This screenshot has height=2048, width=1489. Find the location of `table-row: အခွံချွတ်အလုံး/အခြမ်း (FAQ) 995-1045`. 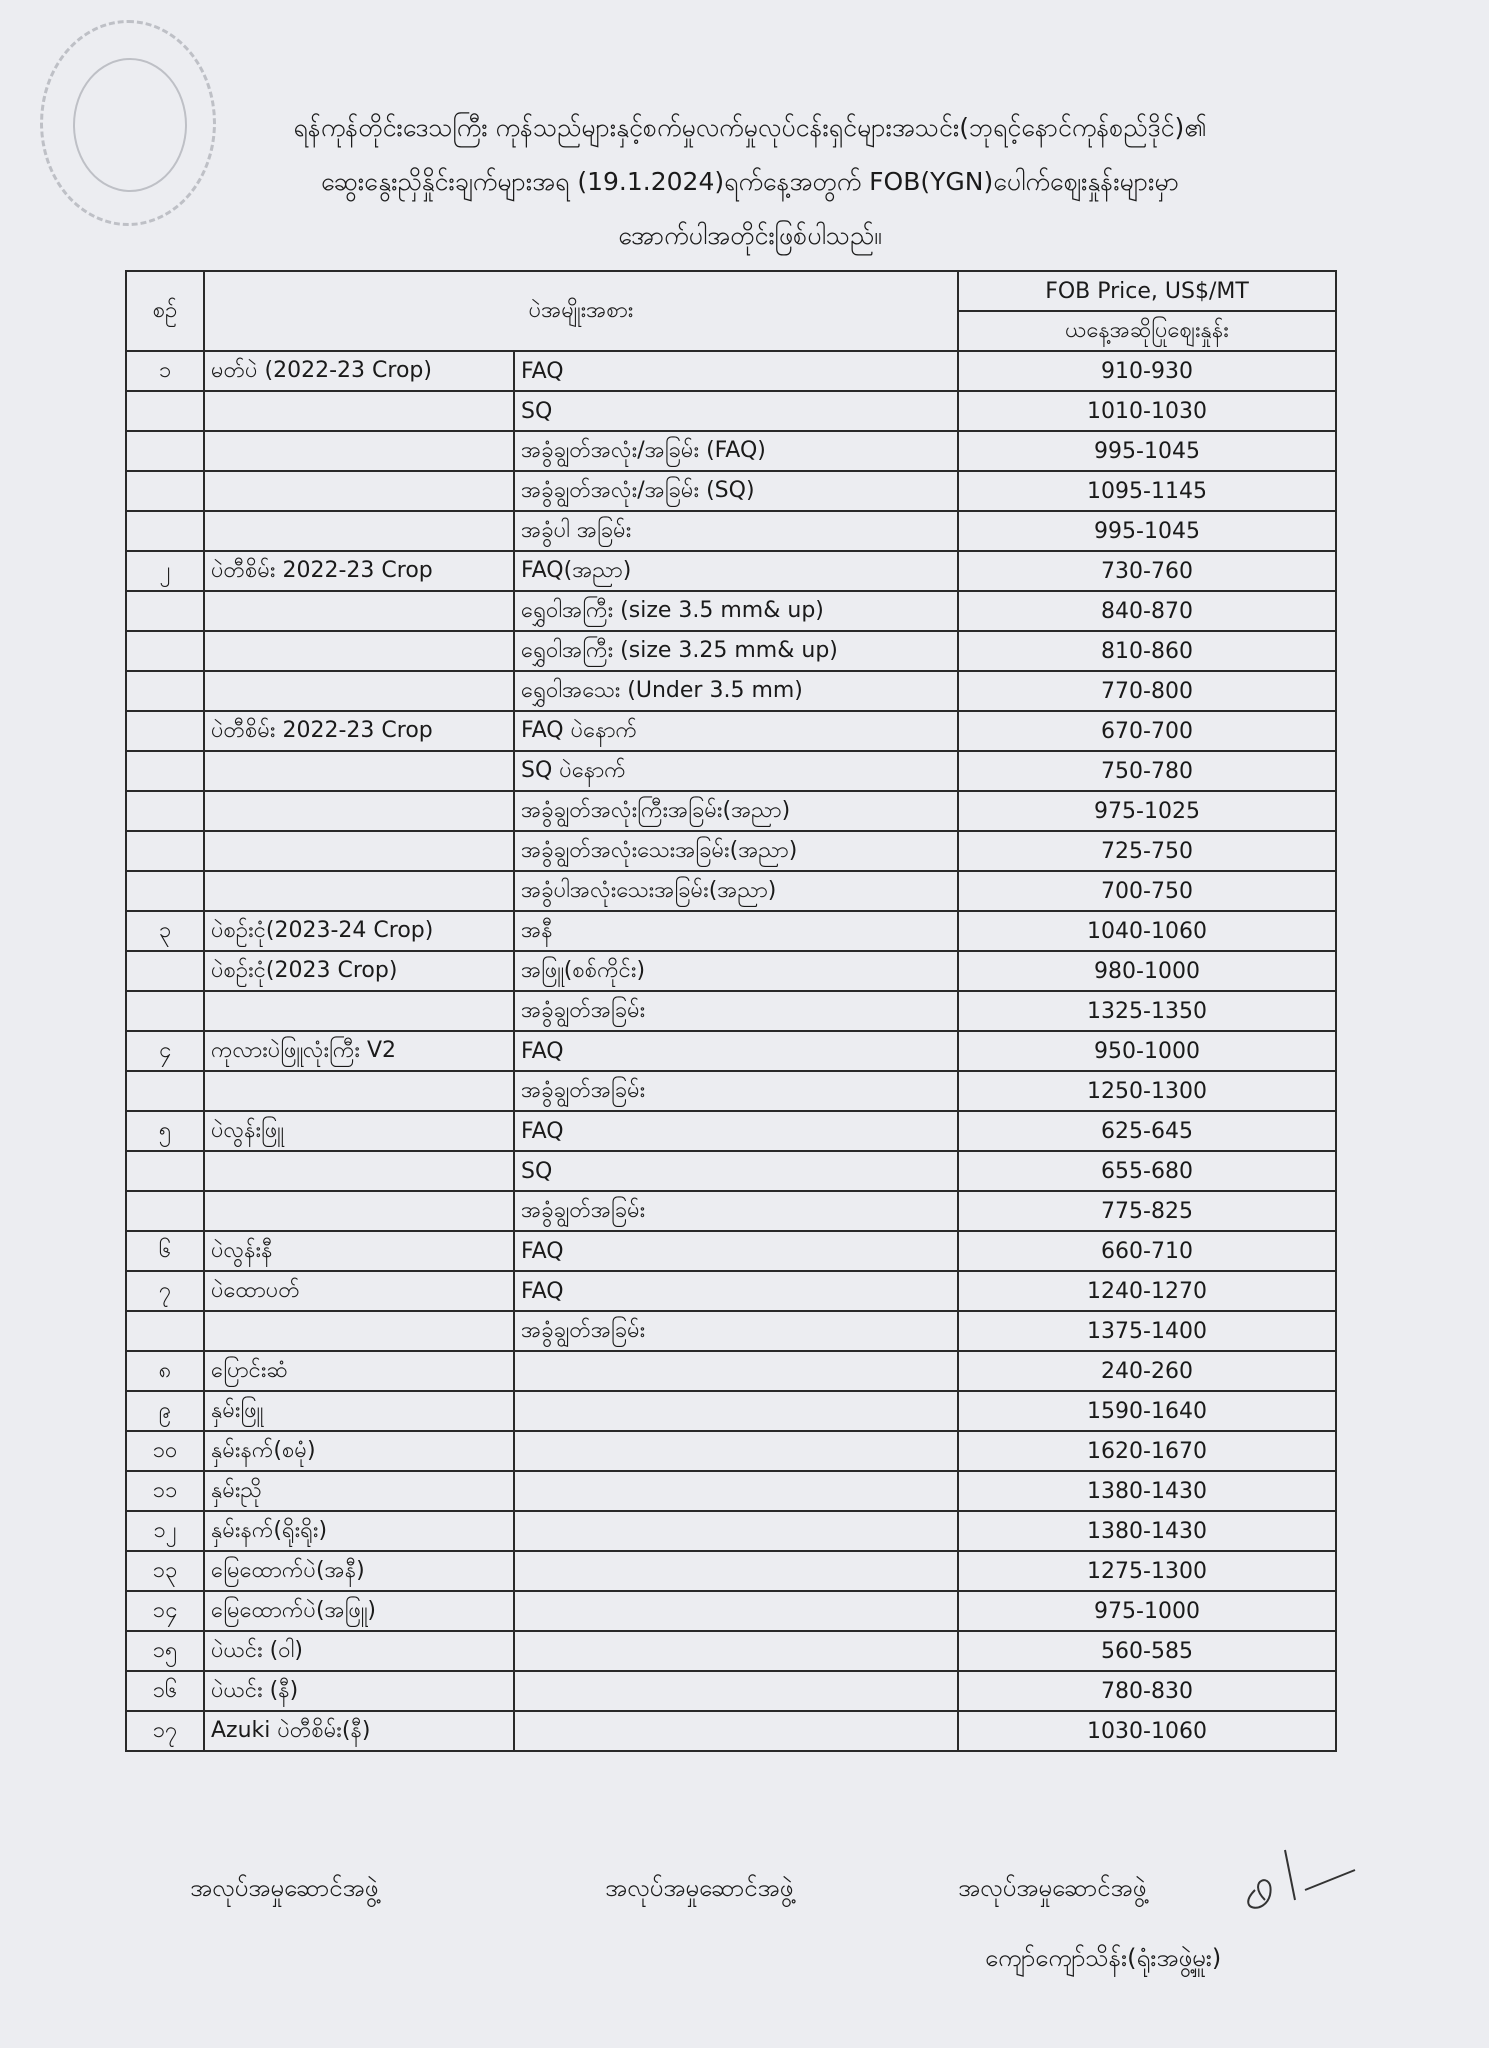

table-row: အခွံချွတ်အလုံး/အခြမ်း (FAQ) 995-1045 is located at coordinates (731, 451).